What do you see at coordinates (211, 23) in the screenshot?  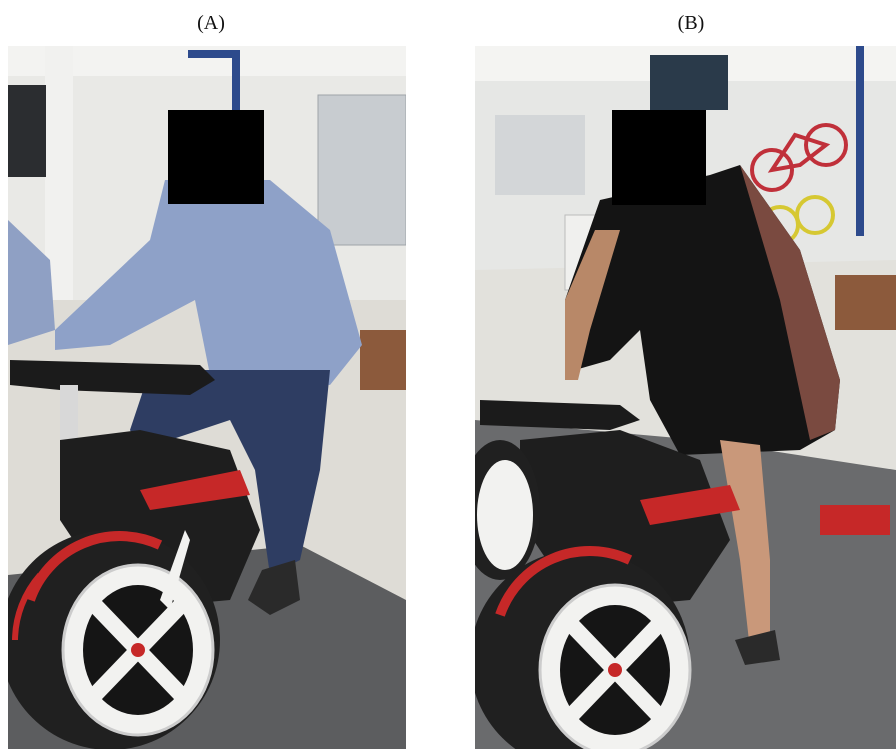 I see `panel-label: (A)` at bounding box center [211, 23].